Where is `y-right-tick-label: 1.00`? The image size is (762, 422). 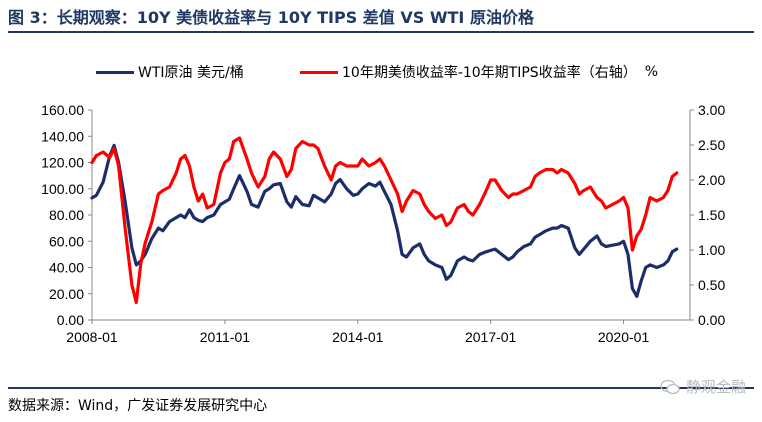 y-right-tick-label: 1.00 is located at coordinates (711, 250).